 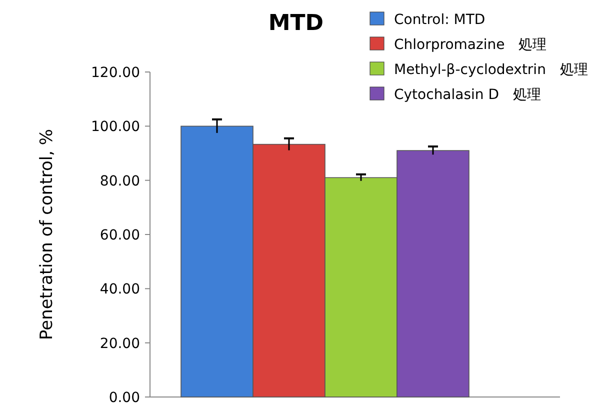 I want to click on y-tick-label: 20.00, so click(x=120, y=344).